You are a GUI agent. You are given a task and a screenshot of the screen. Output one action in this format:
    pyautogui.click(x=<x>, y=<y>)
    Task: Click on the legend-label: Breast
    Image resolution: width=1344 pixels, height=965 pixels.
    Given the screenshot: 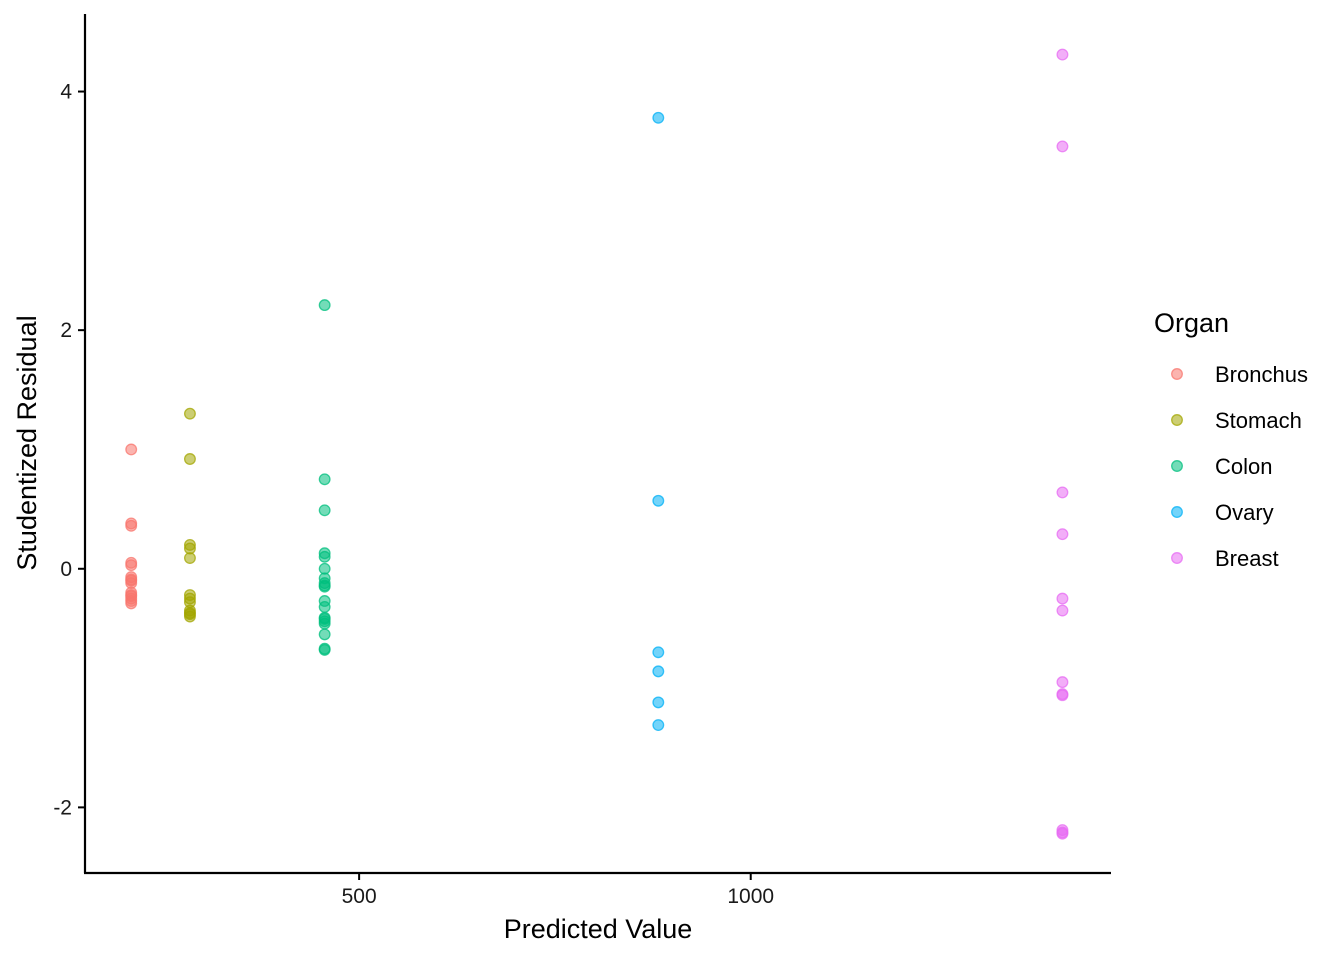 What is the action you would take?
    pyautogui.click(x=1247, y=558)
    